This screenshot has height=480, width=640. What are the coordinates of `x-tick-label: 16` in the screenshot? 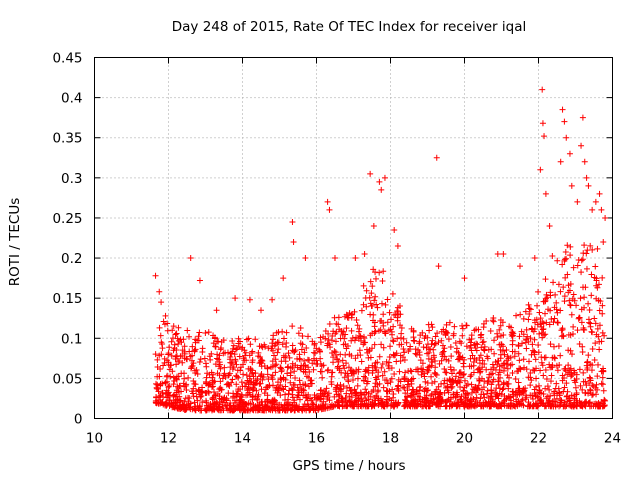 It's located at (316, 439).